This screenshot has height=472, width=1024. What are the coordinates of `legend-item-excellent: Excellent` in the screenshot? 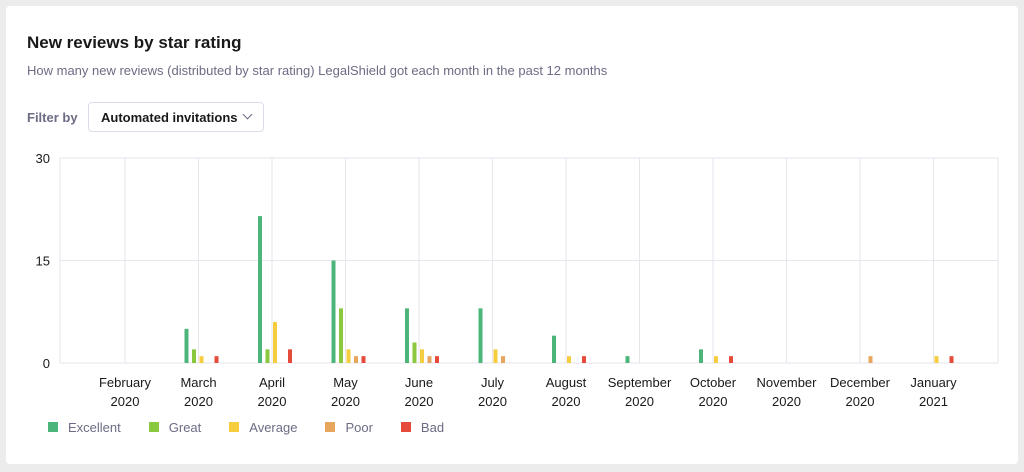 It's located at (84, 427).